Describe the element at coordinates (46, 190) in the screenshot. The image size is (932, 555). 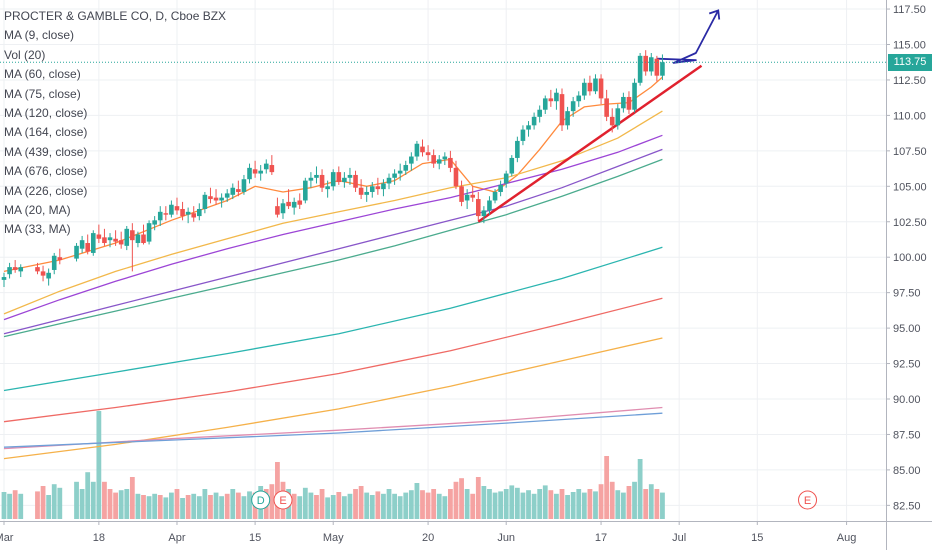
I see `legend-ma-226: MA (226, close)` at that location.